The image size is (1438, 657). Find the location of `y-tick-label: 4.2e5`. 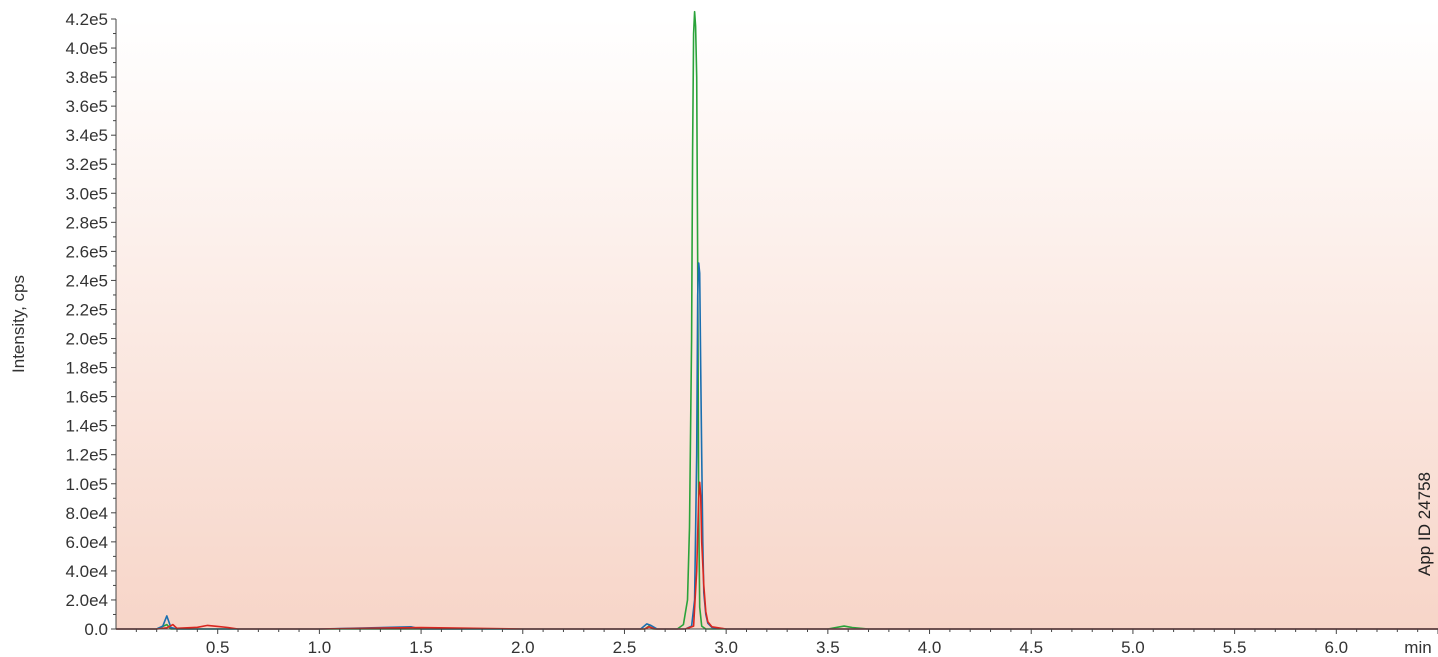

y-tick-label: 4.2e5 is located at coordinates (86, 19).